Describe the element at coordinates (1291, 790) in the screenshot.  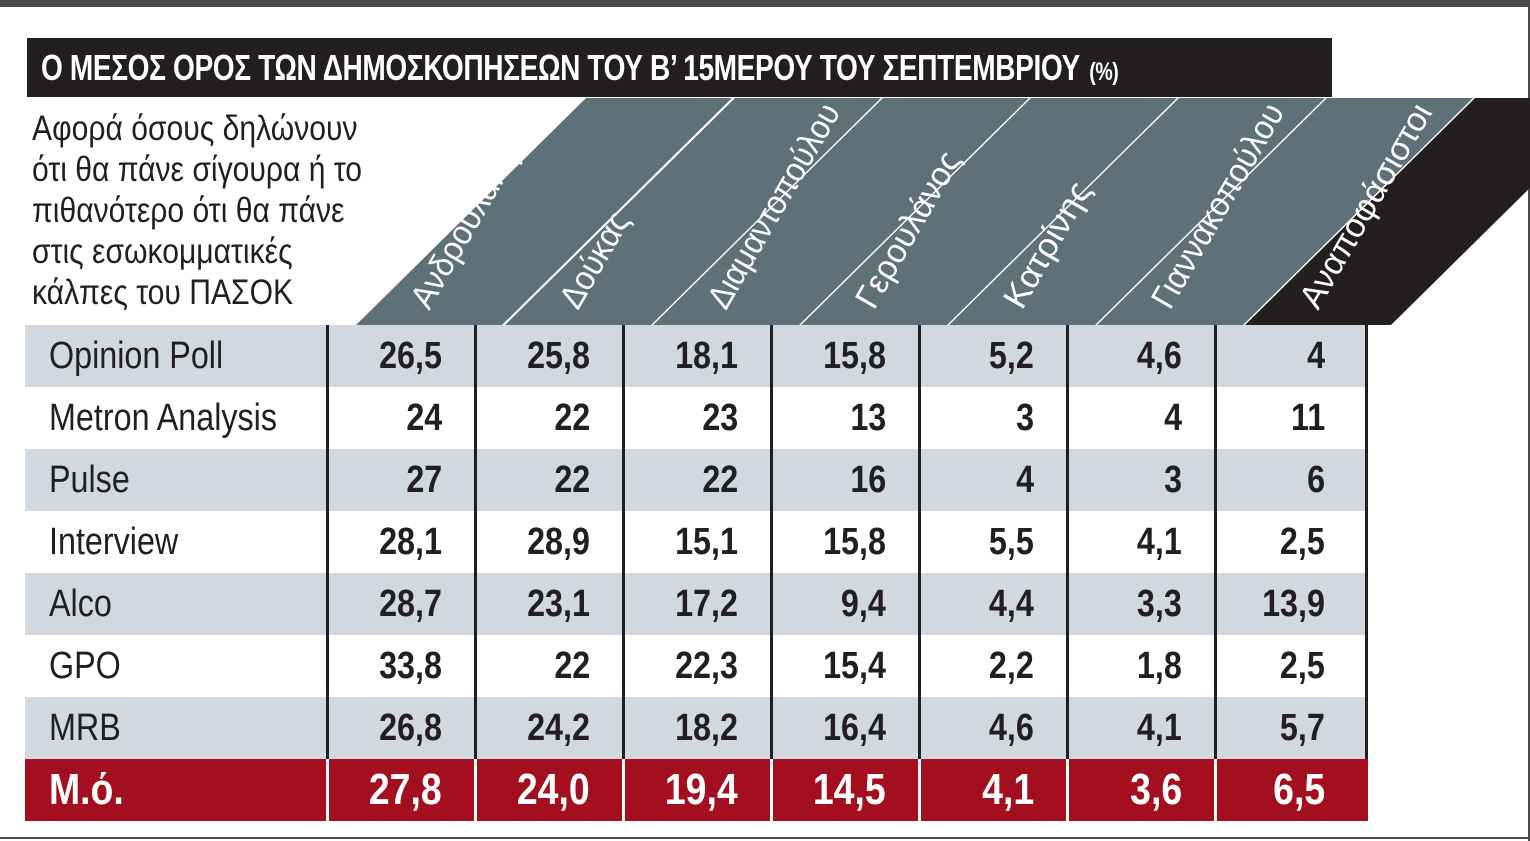
I see `average-value: 6,5` at that location.